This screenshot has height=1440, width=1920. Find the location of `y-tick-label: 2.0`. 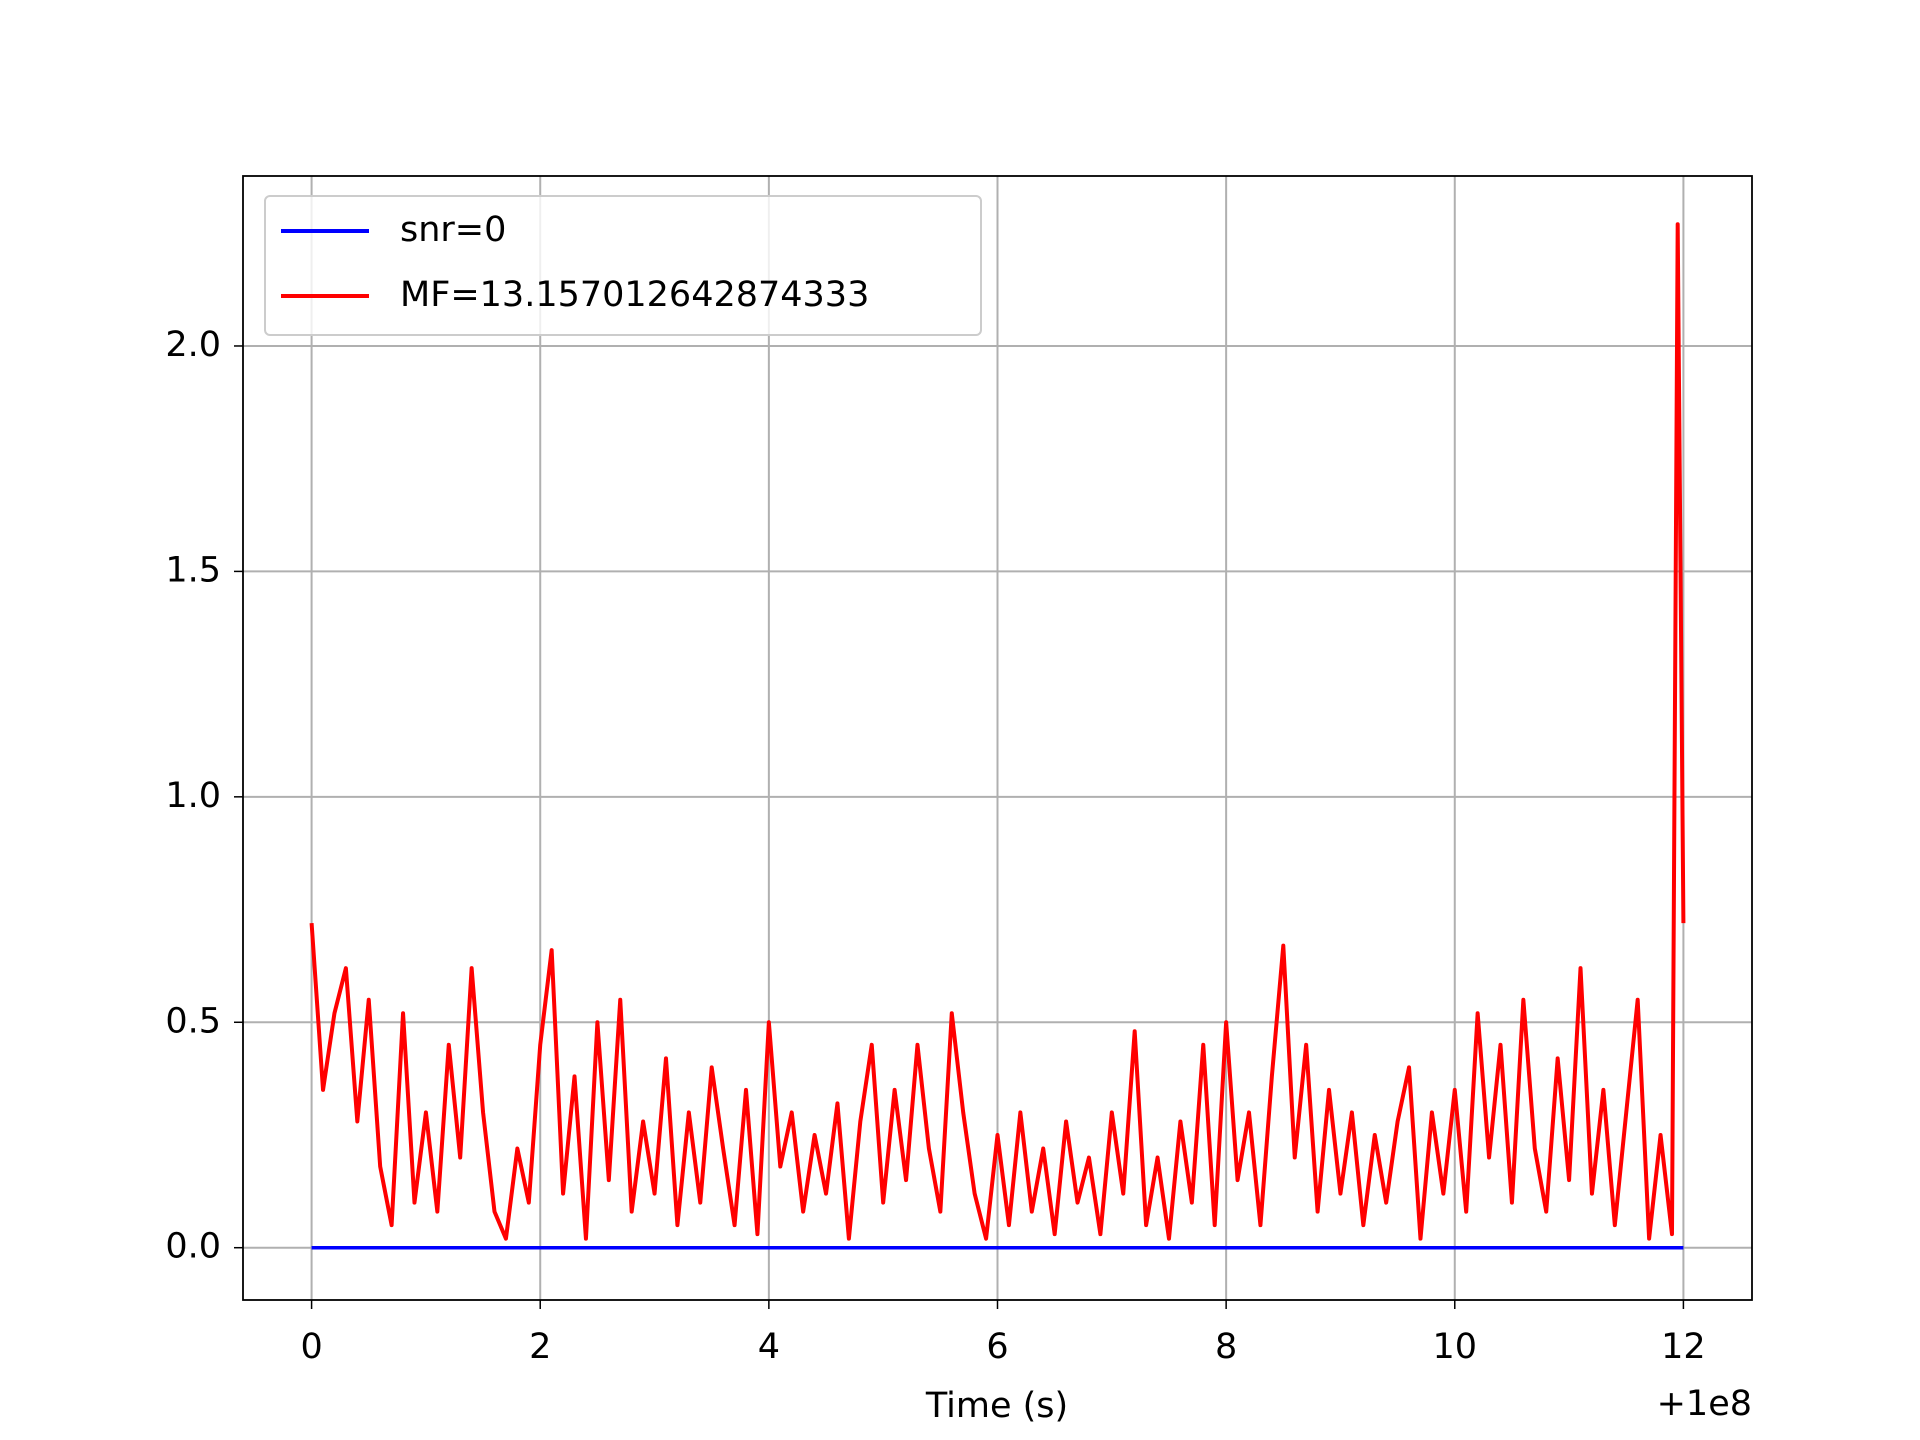

y-tick-label: 2.0 is located at coordinates (193, 345).